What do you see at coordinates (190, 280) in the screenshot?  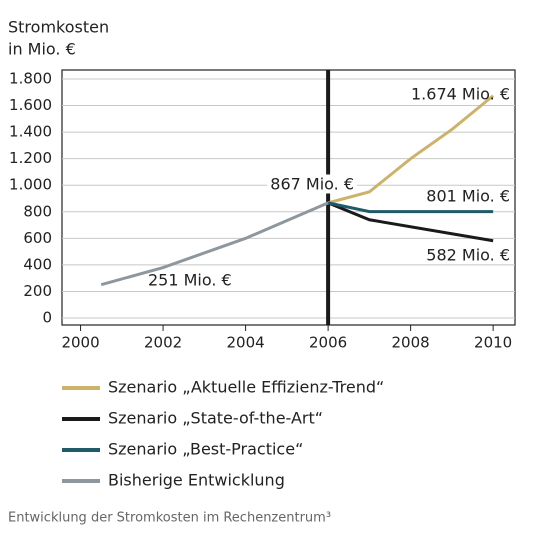 I see `annotation: 251 Mio. €` at bounding box center [190, 280].